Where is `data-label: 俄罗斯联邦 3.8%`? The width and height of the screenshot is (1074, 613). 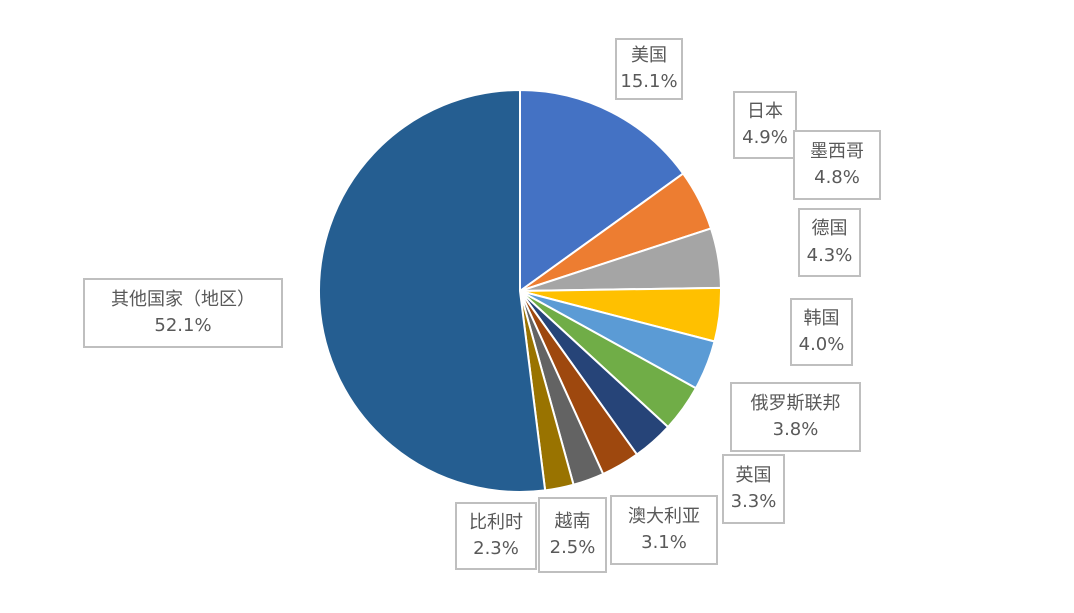
data-label: 俄罗斯联邦 3.8% is located at coordinates (795, 417).